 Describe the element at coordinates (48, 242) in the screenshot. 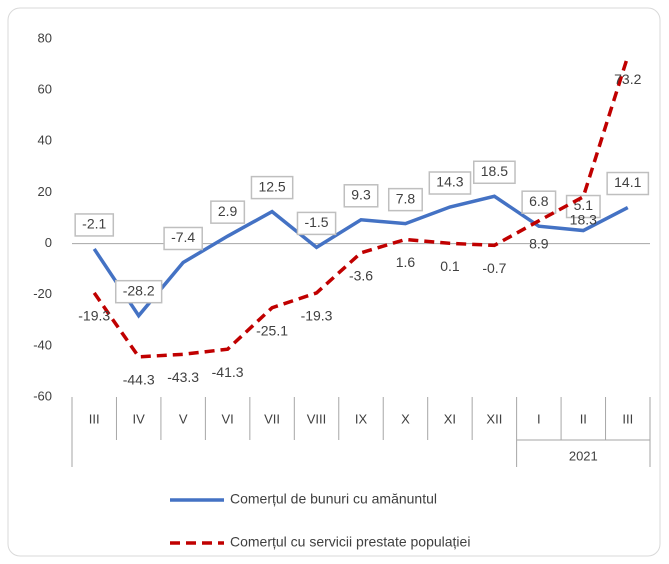

I see `y-tick-label: 0` at that location.